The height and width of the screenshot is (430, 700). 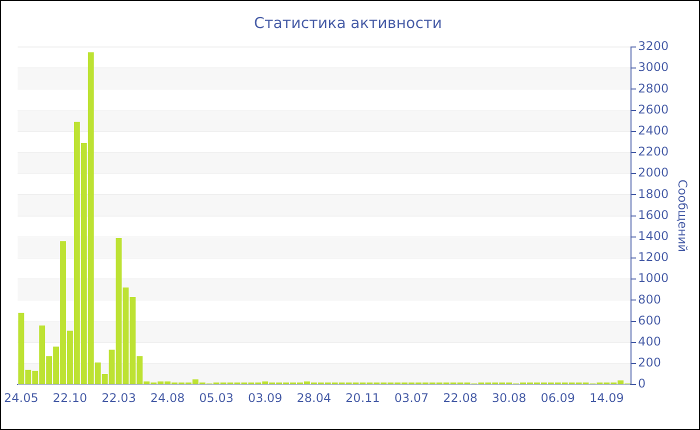 What do you see at coordinates (653, 173) in the screenshot?
I see `y2-tick-label: 2000` at bounding box center [653, 173].